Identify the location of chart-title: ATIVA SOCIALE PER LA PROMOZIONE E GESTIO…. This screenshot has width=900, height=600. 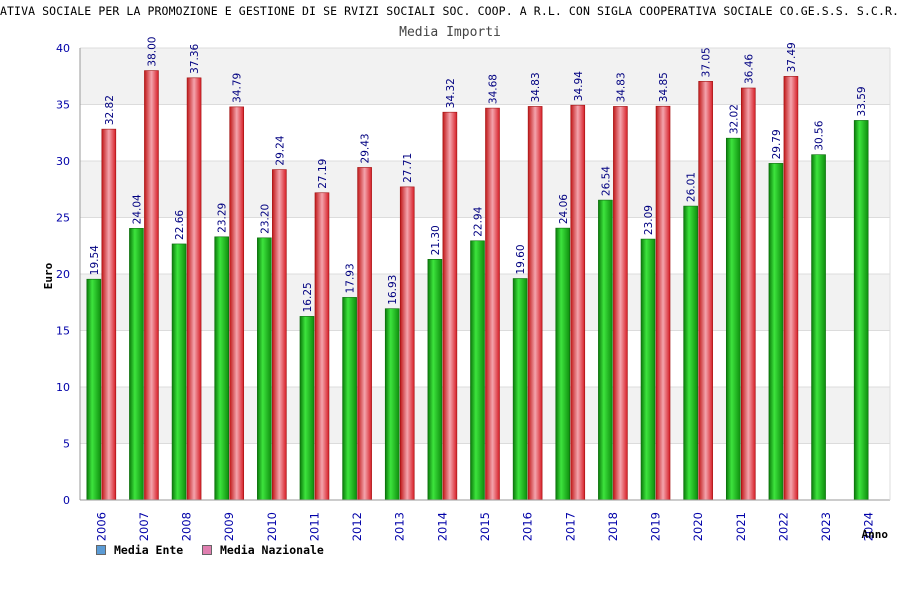
(450, 11).